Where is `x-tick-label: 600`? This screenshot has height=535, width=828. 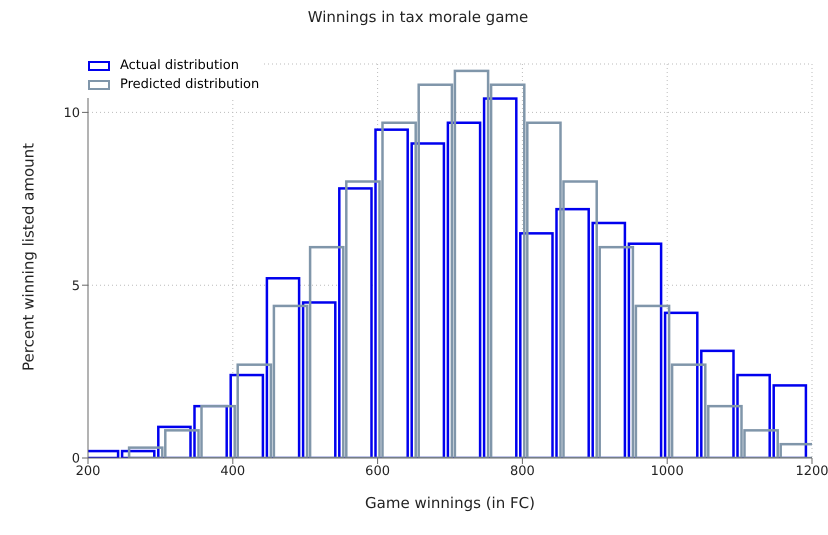 x-tick-label: 600 is located at coordinates (377, 472).